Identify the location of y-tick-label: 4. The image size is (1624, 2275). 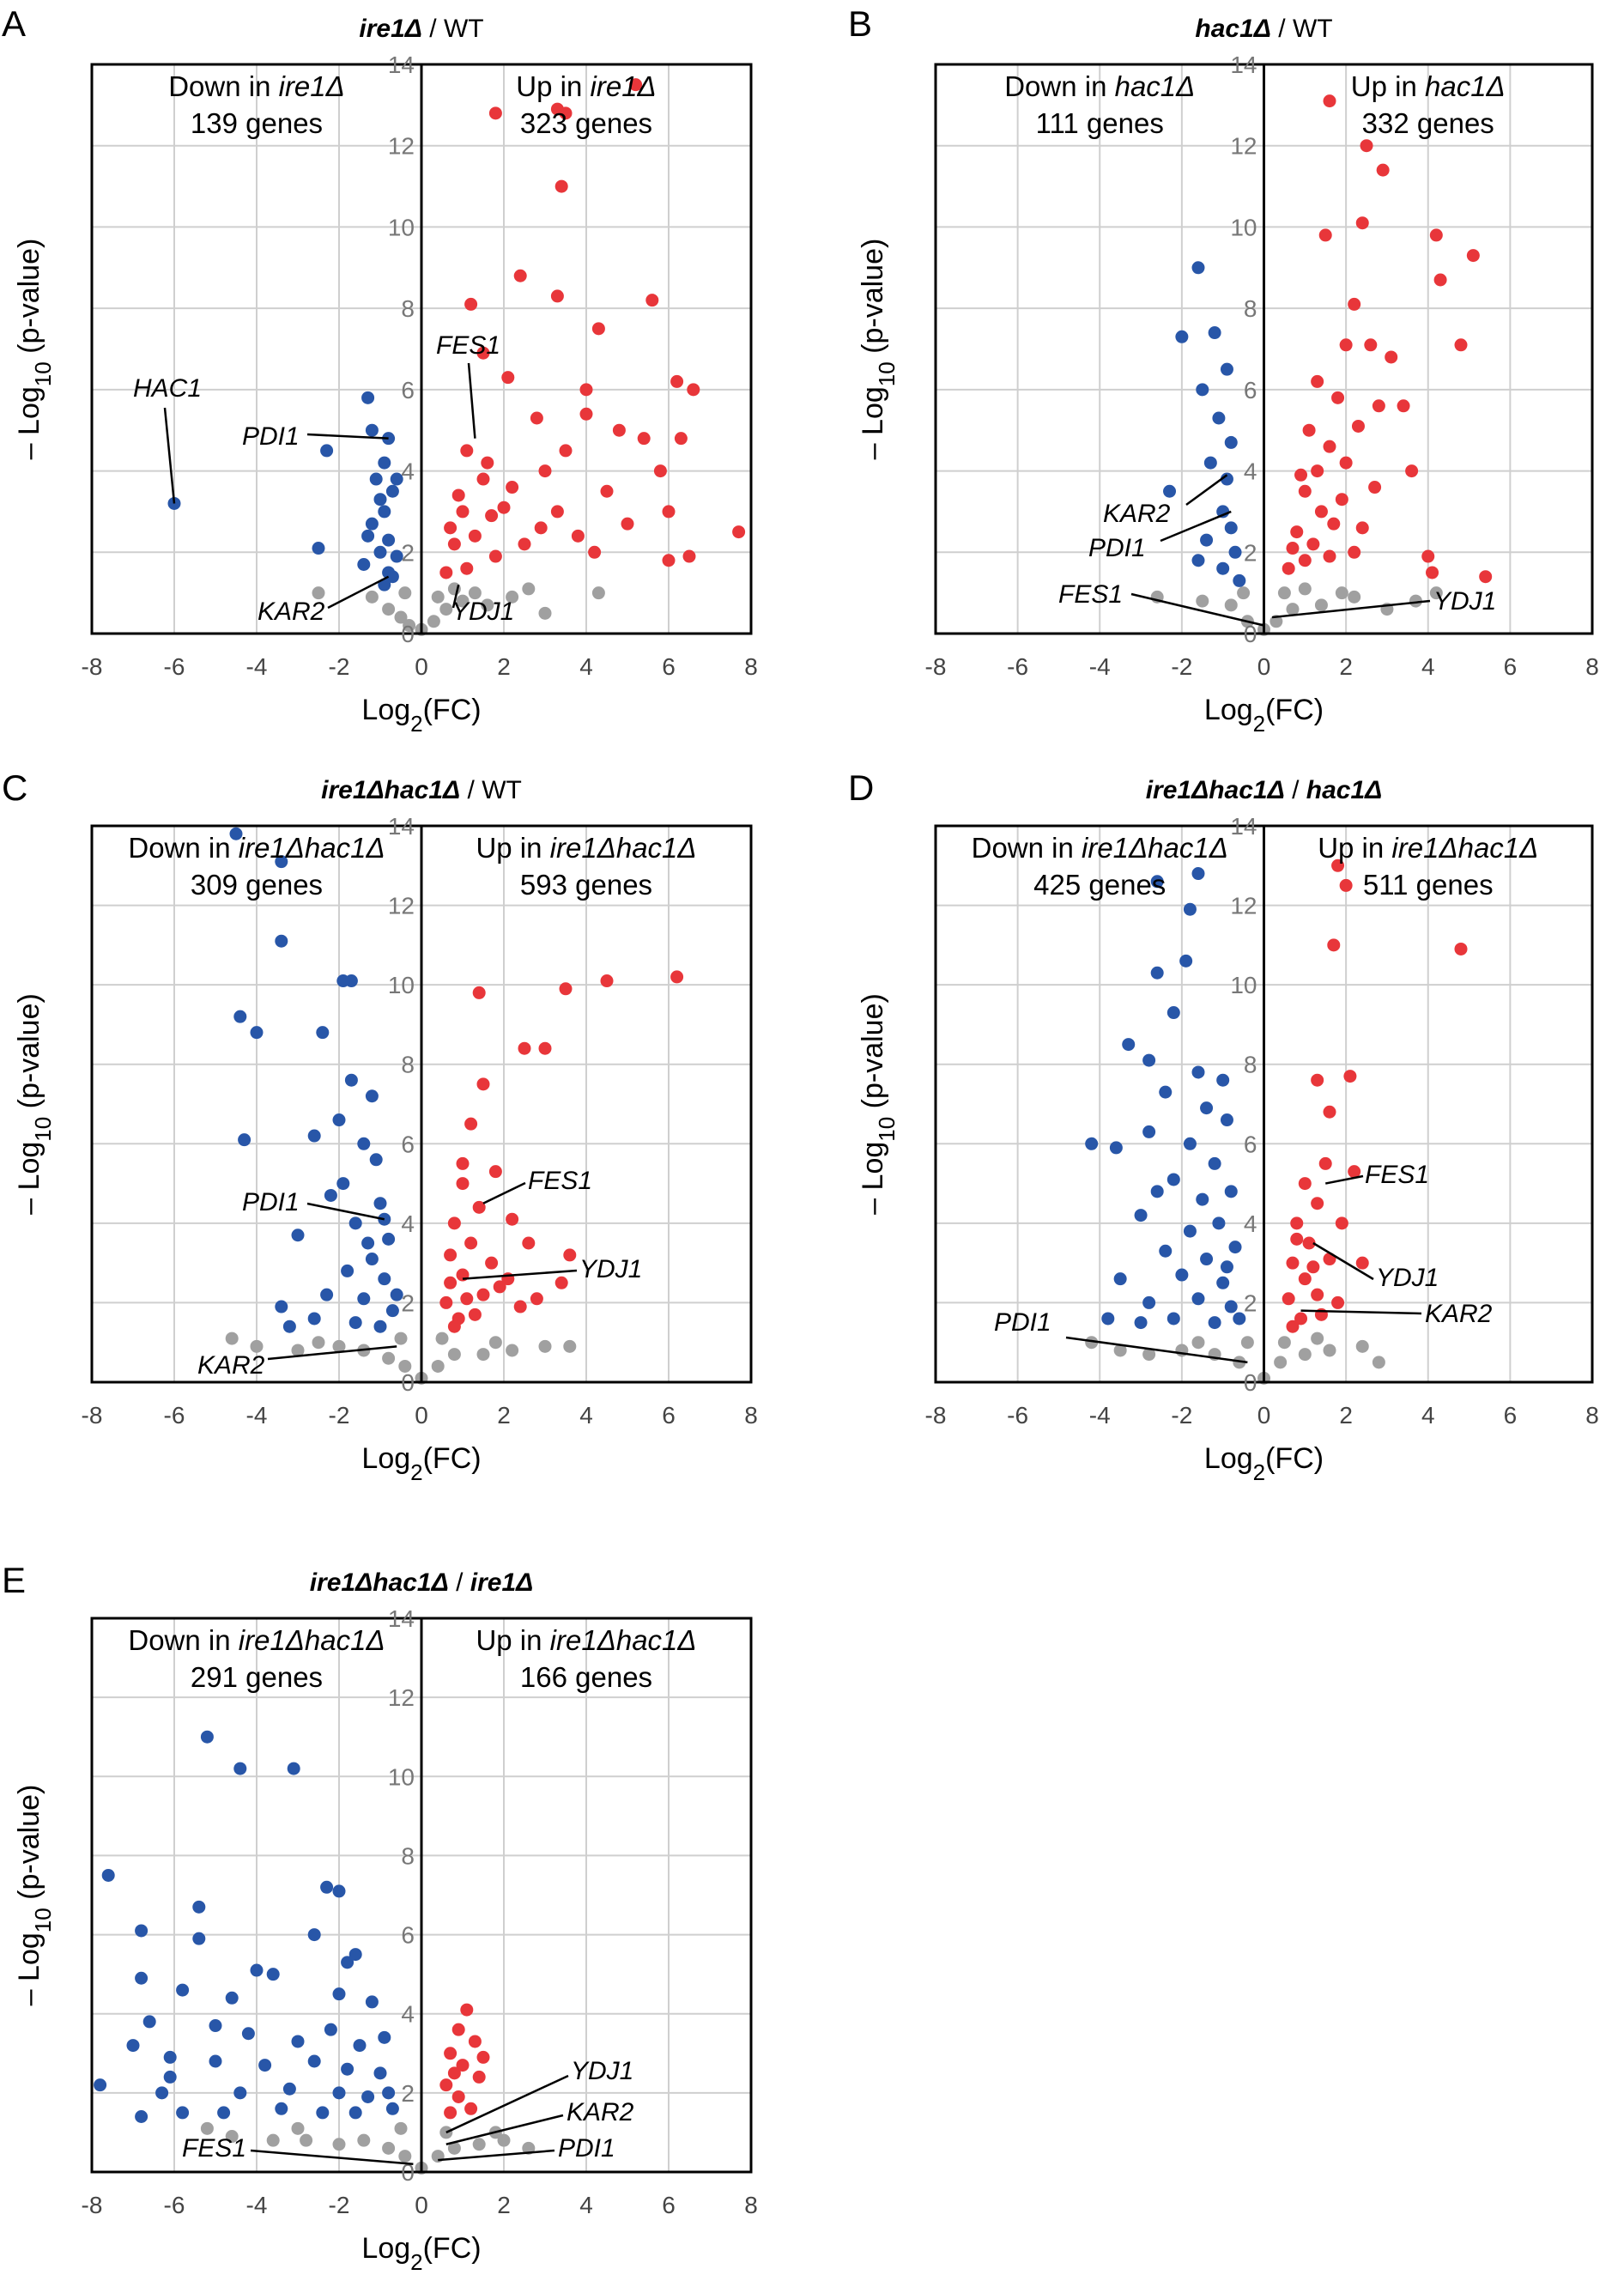
(408, 2014).